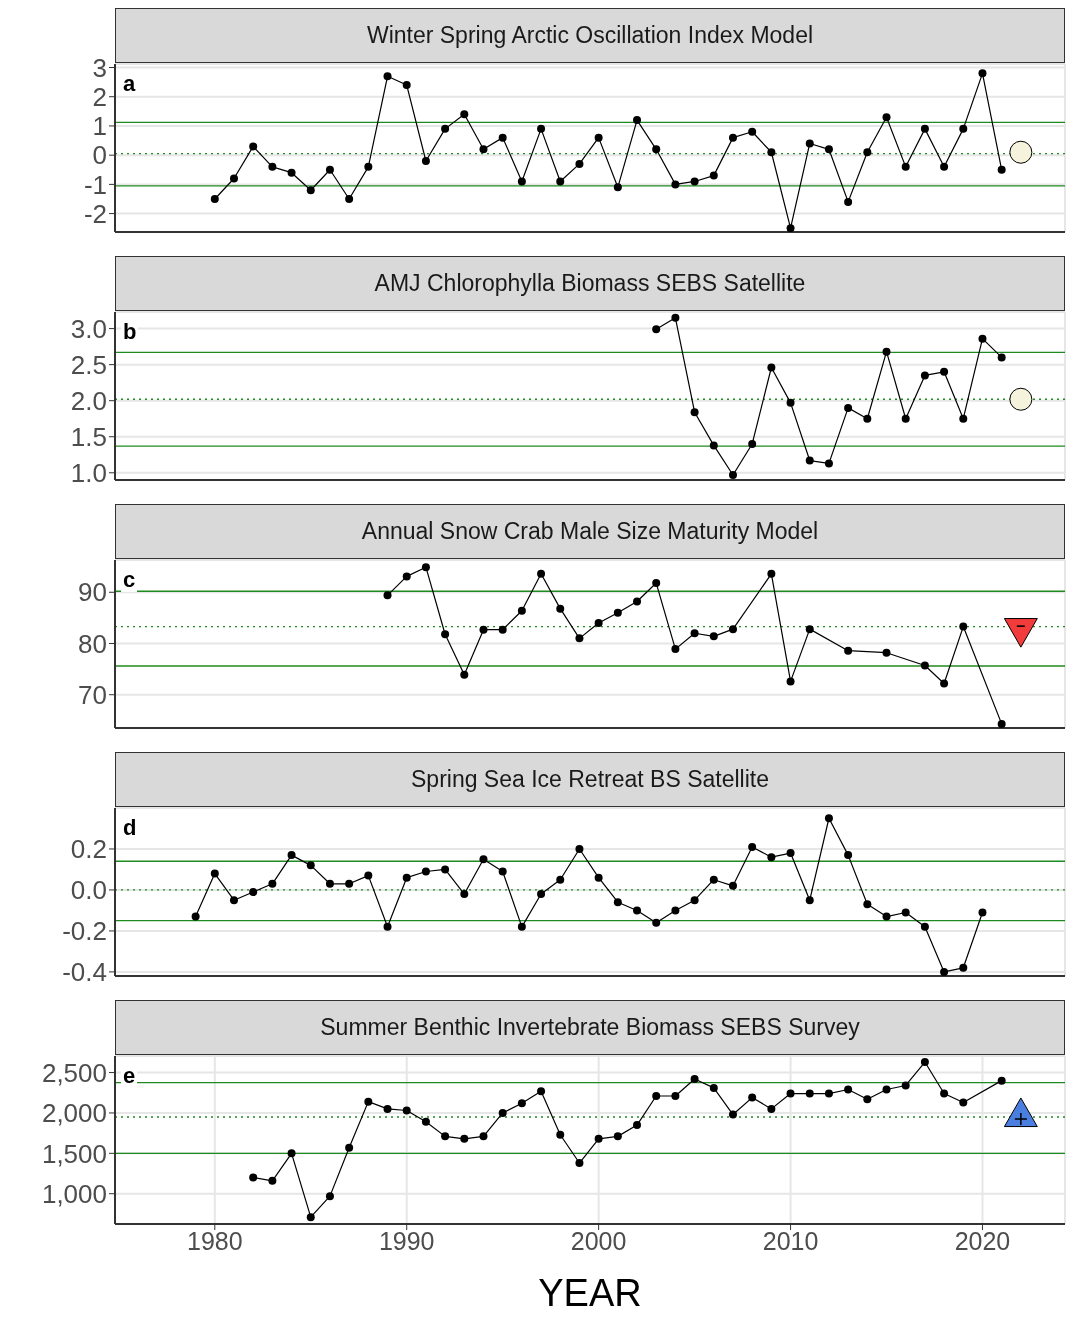 This screenshot has height=1321, width=1073. What do you see at coordinates (74, 1193) in the screenshot?
I see `y-tick-label: 1,000` at bounding box center [74, 1193].